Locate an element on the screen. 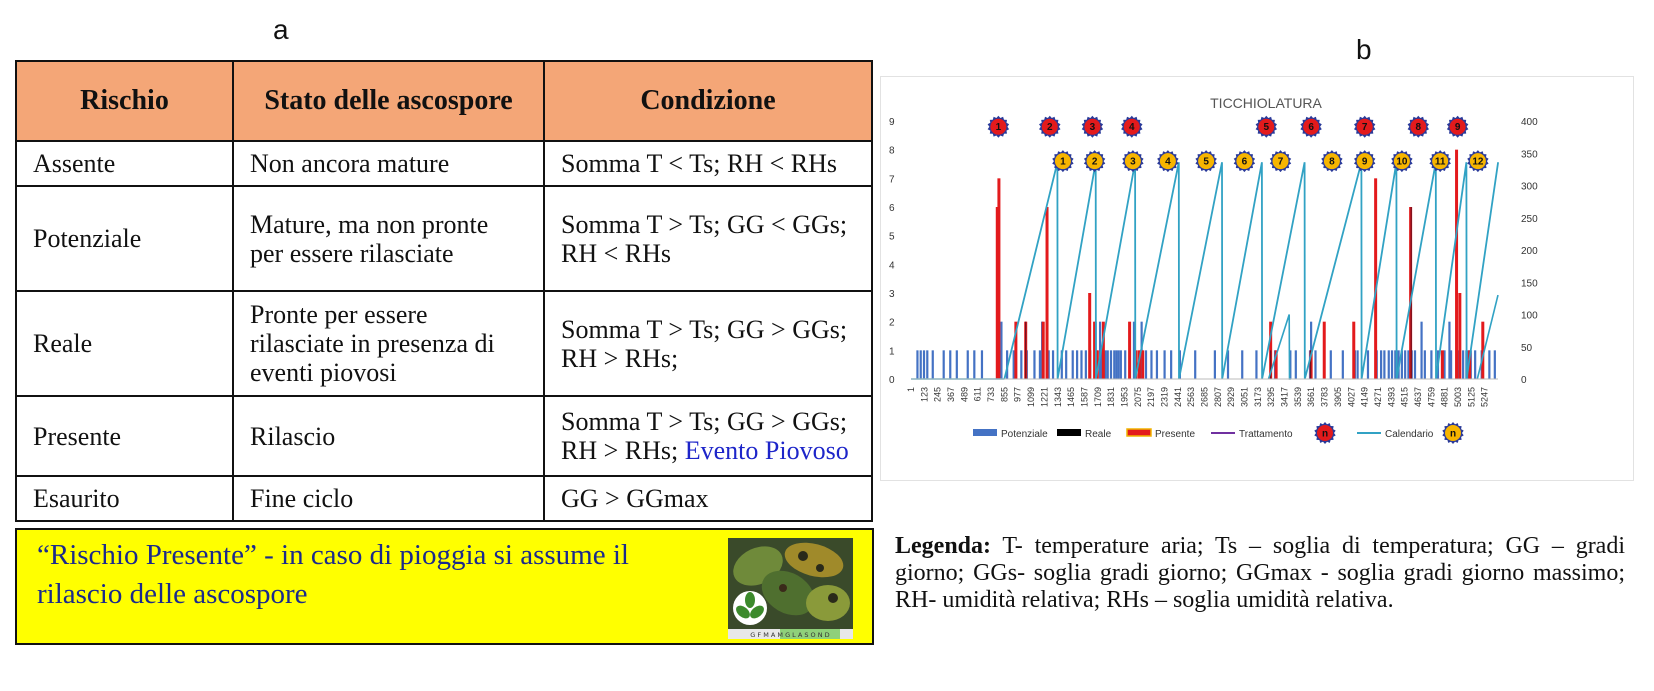  treatment-badge-label: 7 is located at coordinates (1365, 127).